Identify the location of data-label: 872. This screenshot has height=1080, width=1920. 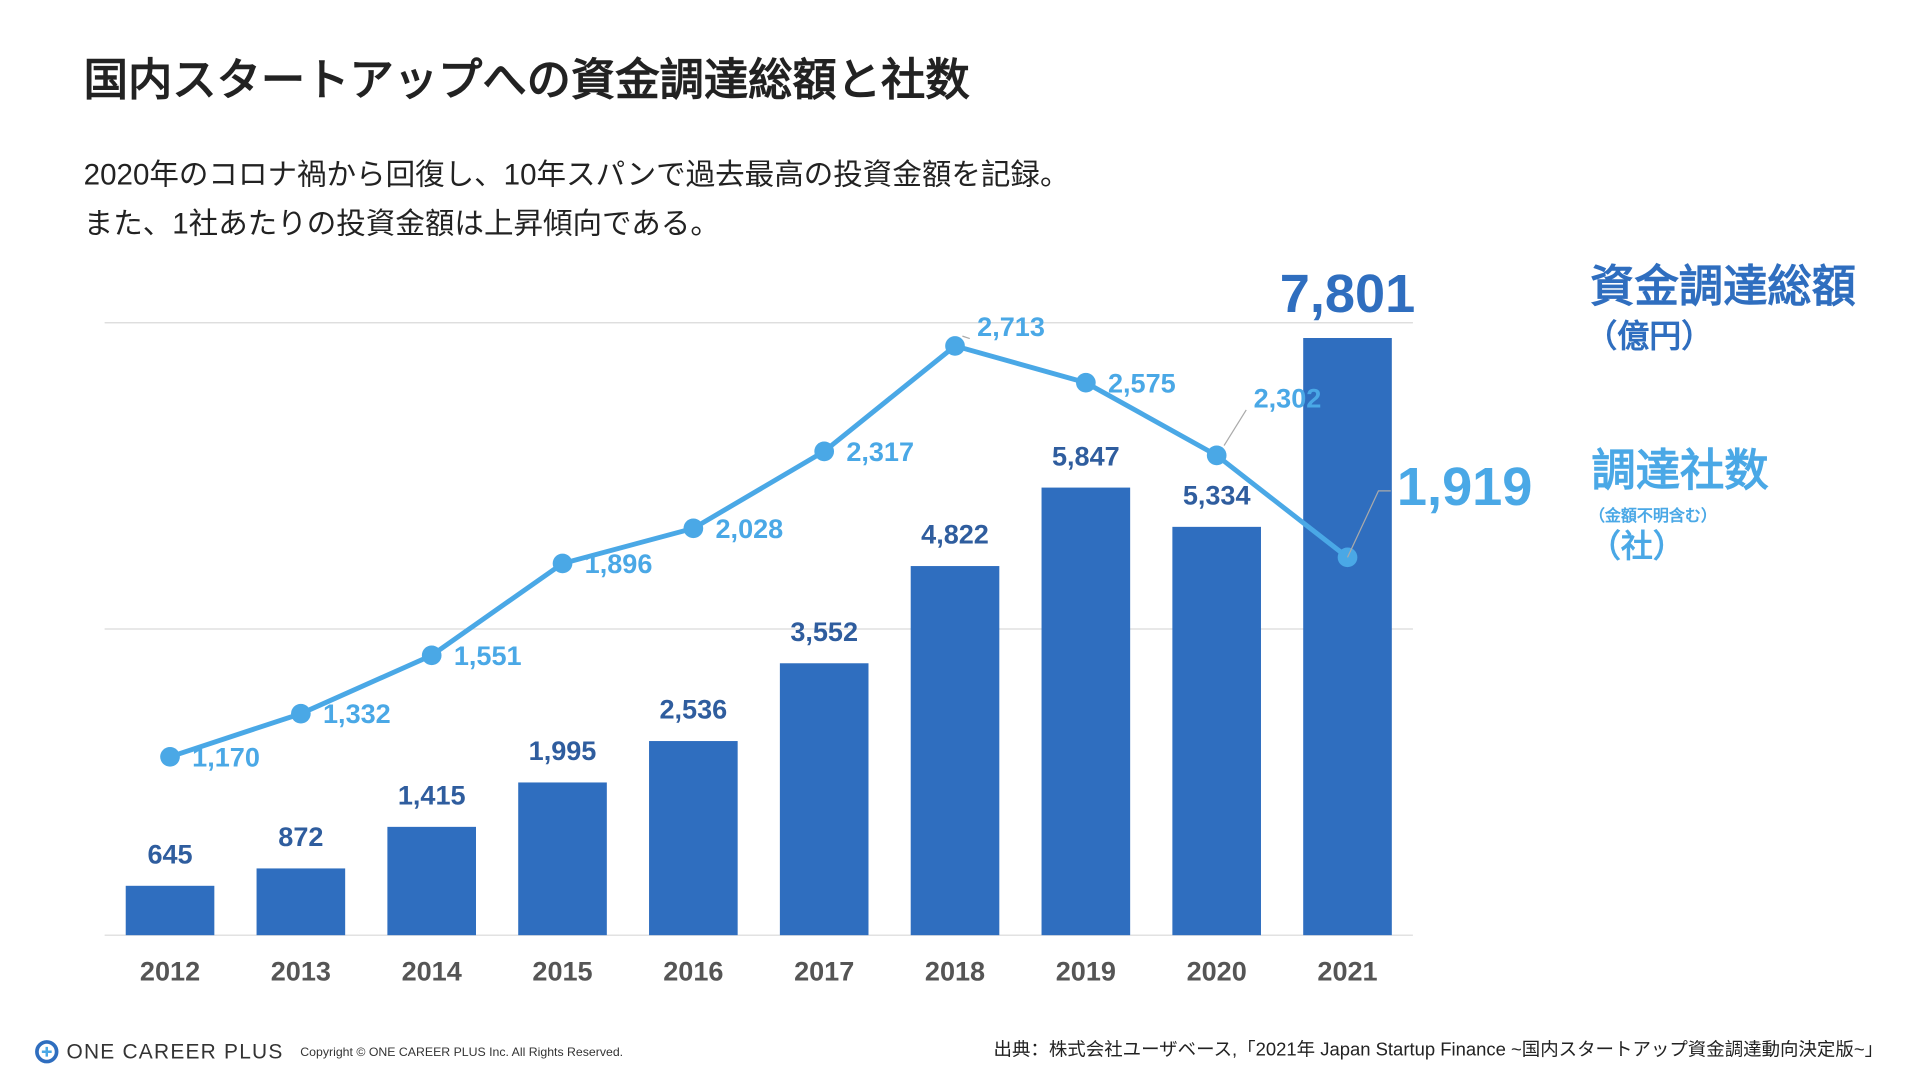
(300, 837).